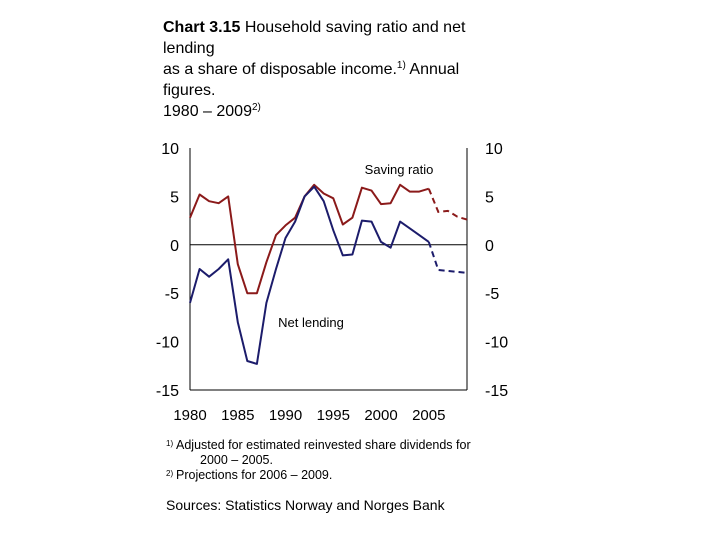  Describe the element at coordinates (172, 294) in the screenshot. I see `y-tick-label-left: -5` at that location.